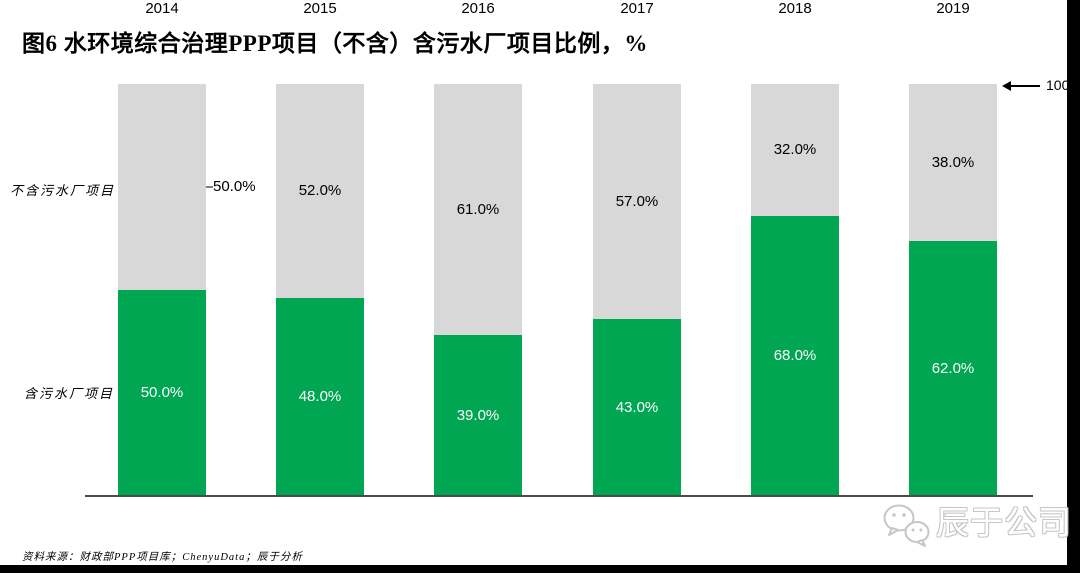 This screenshot has width=1080, height=573. Describe the element at coordinates (795, 8) in the screenshot. I see `x-tick-2018: 2018` at that location.